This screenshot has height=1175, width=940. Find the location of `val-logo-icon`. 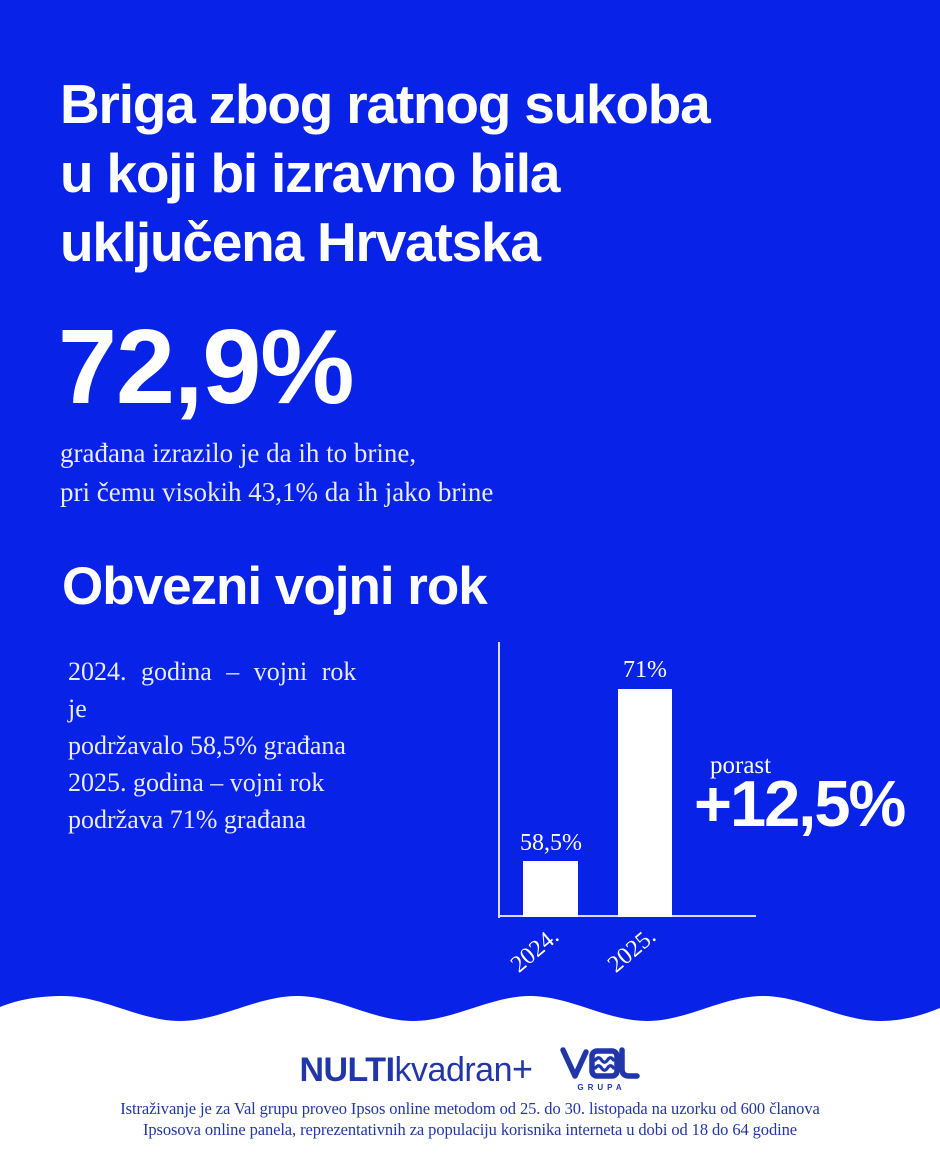

val-logo-icon is located at coordinates (599, 1063).